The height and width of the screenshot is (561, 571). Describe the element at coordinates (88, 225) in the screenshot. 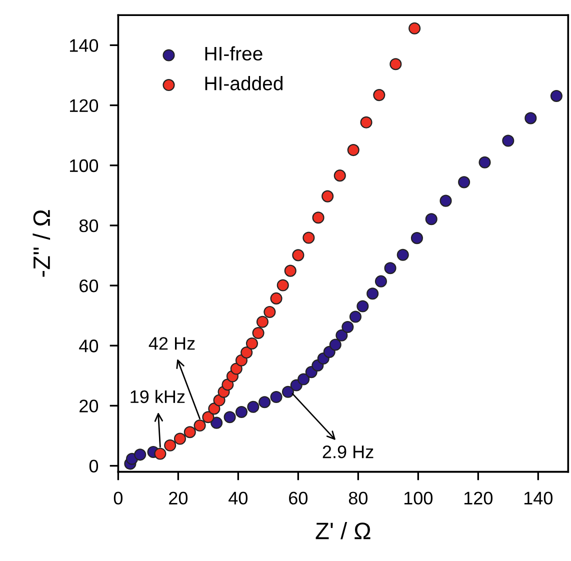

I see `y-tick-label: 80` at that location.